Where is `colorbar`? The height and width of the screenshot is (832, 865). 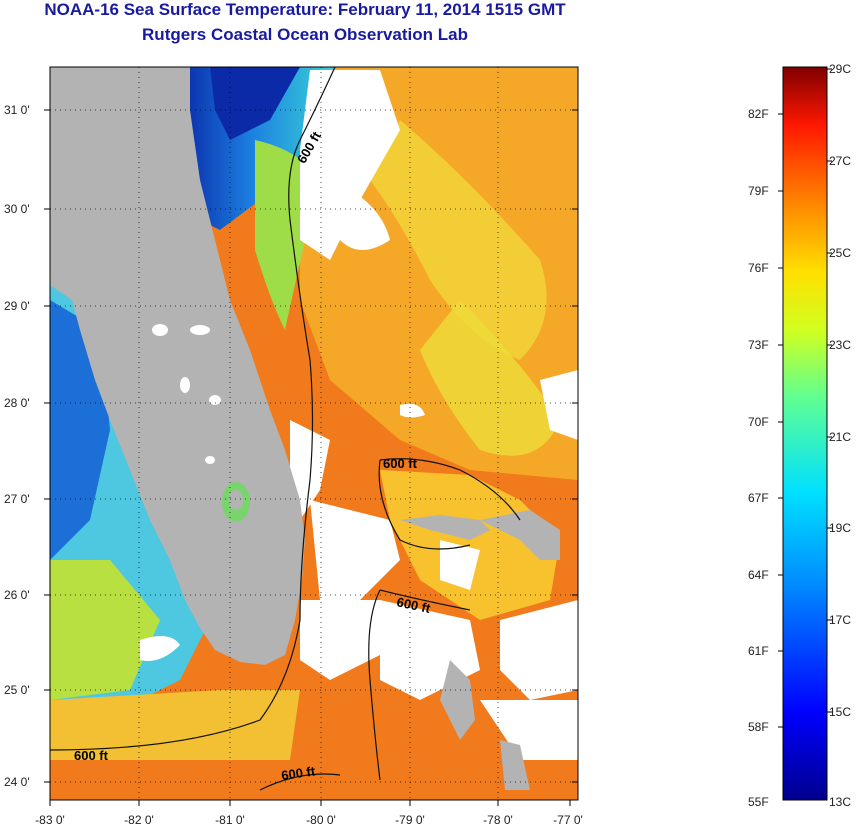 colorbar is located at coordinates (805, 433).